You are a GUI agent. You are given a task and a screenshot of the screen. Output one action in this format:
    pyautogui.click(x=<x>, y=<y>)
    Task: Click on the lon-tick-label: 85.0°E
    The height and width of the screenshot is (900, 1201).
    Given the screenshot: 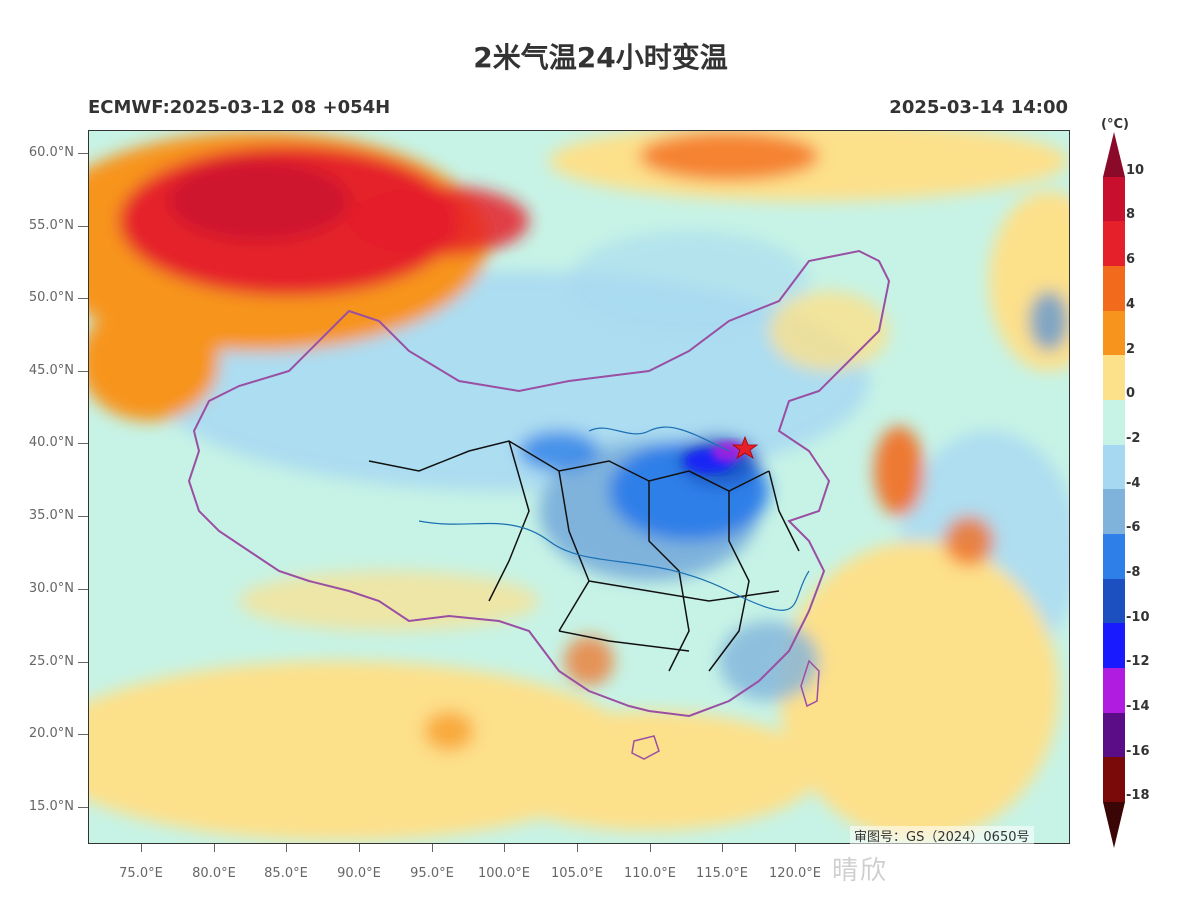 What is the action you would take?
    pyautogui.click(x=286, y=873)
    